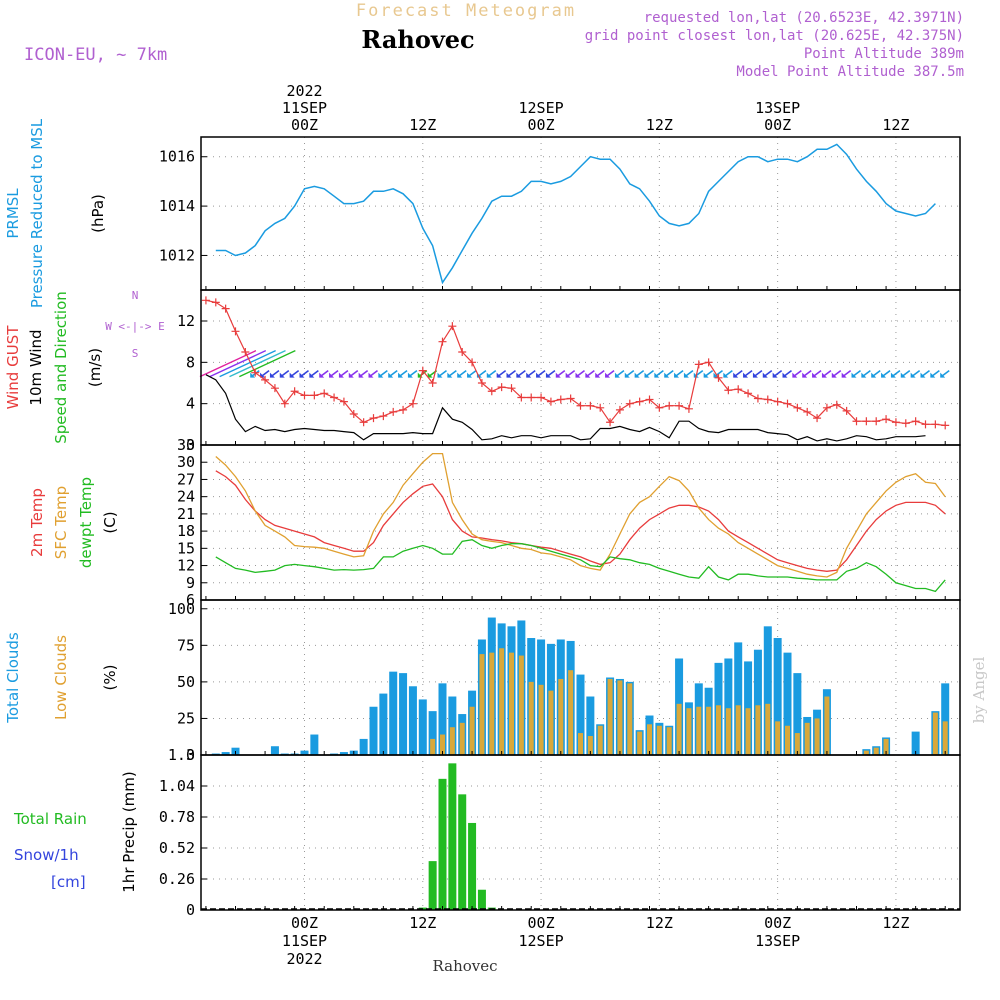 Image resolution: width=1000 pixels, height=1000 pixels. What do you see at coordinates (181, 755) in the screenshot?
I see `y-tick-label: 1.3` at bounding box center [181, 755].